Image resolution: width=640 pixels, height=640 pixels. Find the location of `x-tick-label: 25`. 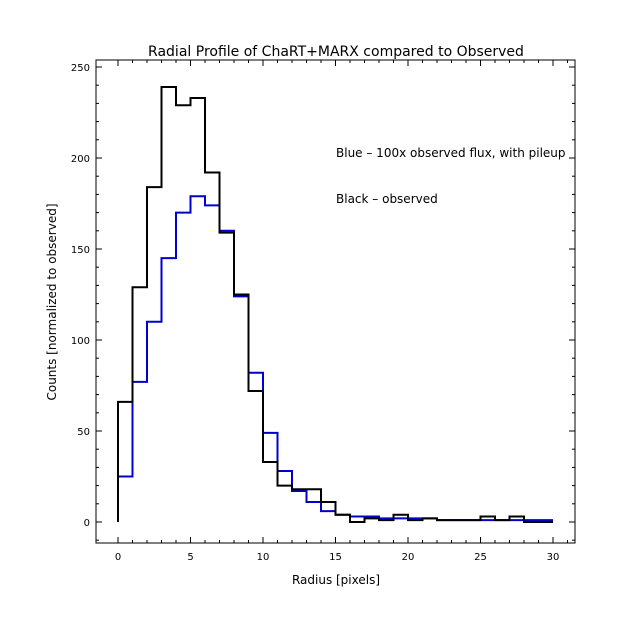

x-tick-label: 25 is located at coordinates (480, 557).